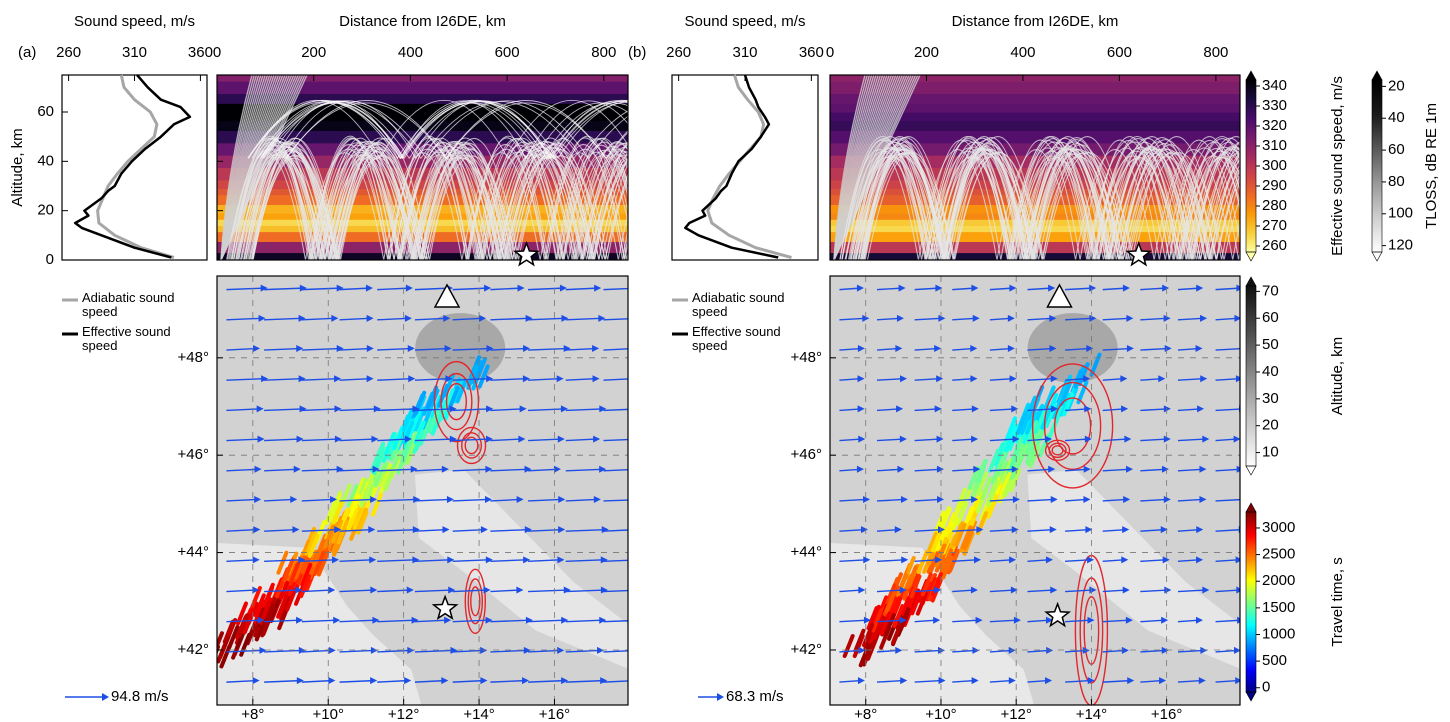 This screenshot has height=722, width=1450. I want to click on colorbar-tick-label: 310, so click(1274, 145).